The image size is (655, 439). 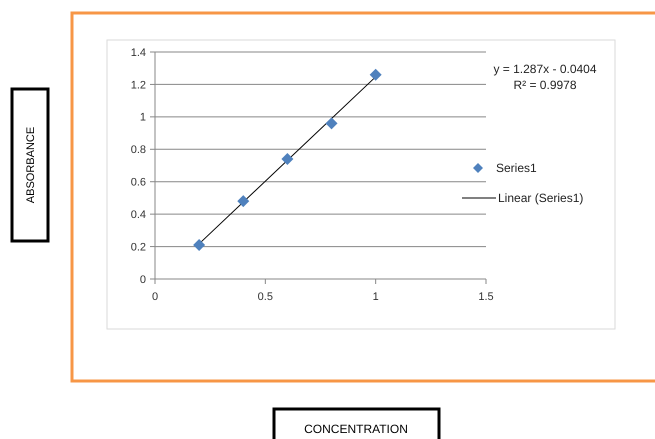 What do you see at coordinates (138, 150) in the screenshot?
I see `y-tick-label: 0.8` at bounding box center [138, 150].